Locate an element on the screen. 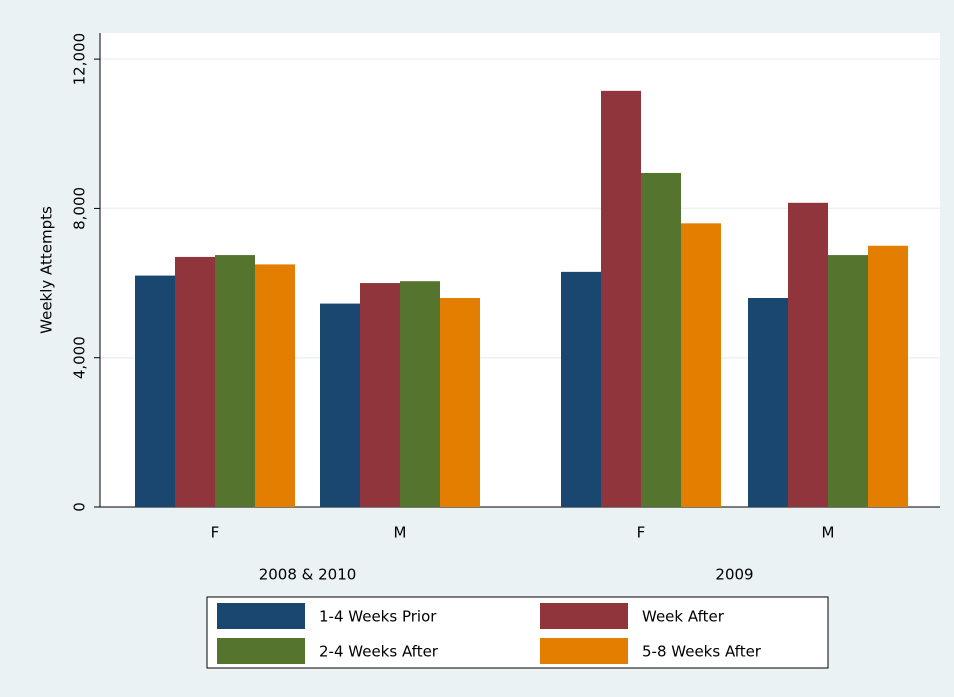 The height and width of the screenshot is (697, 954). legend-label: 1-4 Weeks Prior is located at coordinates (378, 617).